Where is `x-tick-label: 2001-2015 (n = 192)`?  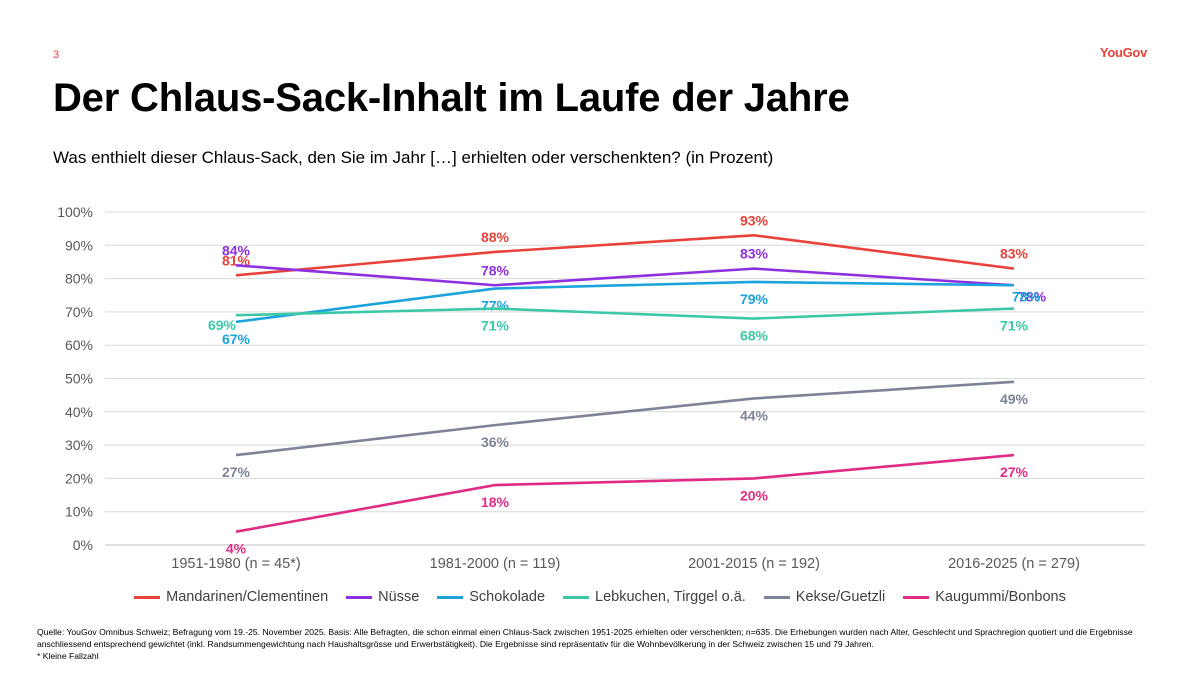 x-tick-label: 2001-2015 (n = 192) is located at coordinates (754, 564).